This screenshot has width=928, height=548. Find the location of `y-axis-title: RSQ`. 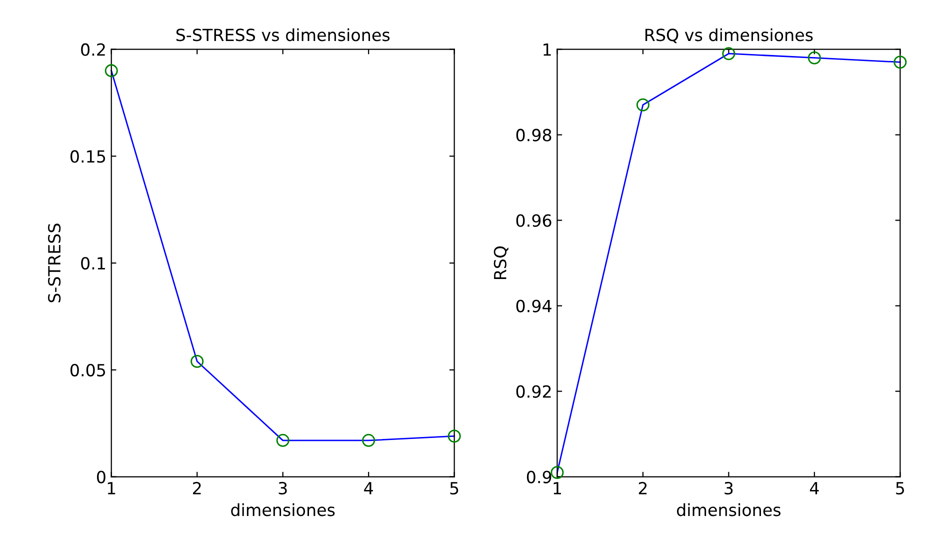

y-axis-title: RSQ is located at coordinates (501, 263).